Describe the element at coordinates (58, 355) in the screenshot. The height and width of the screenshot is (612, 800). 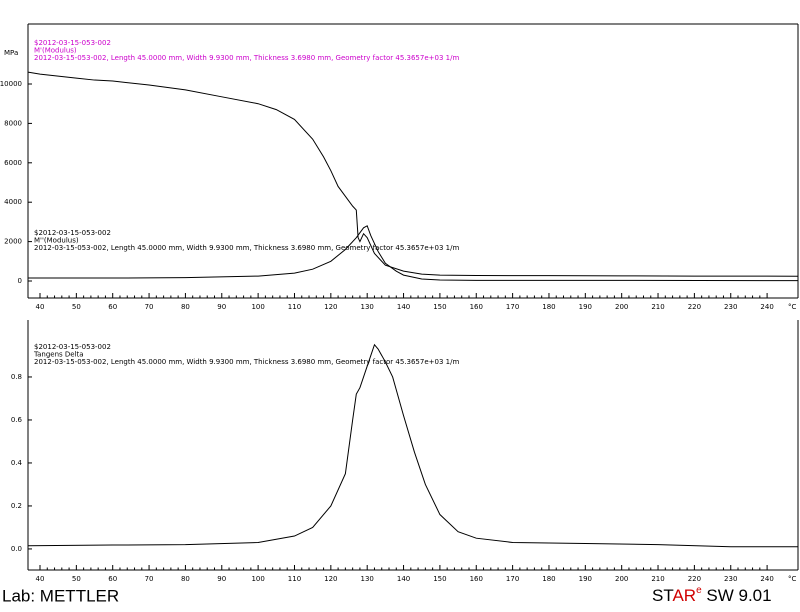
I see `annotation: Tangens Delta` at that location.